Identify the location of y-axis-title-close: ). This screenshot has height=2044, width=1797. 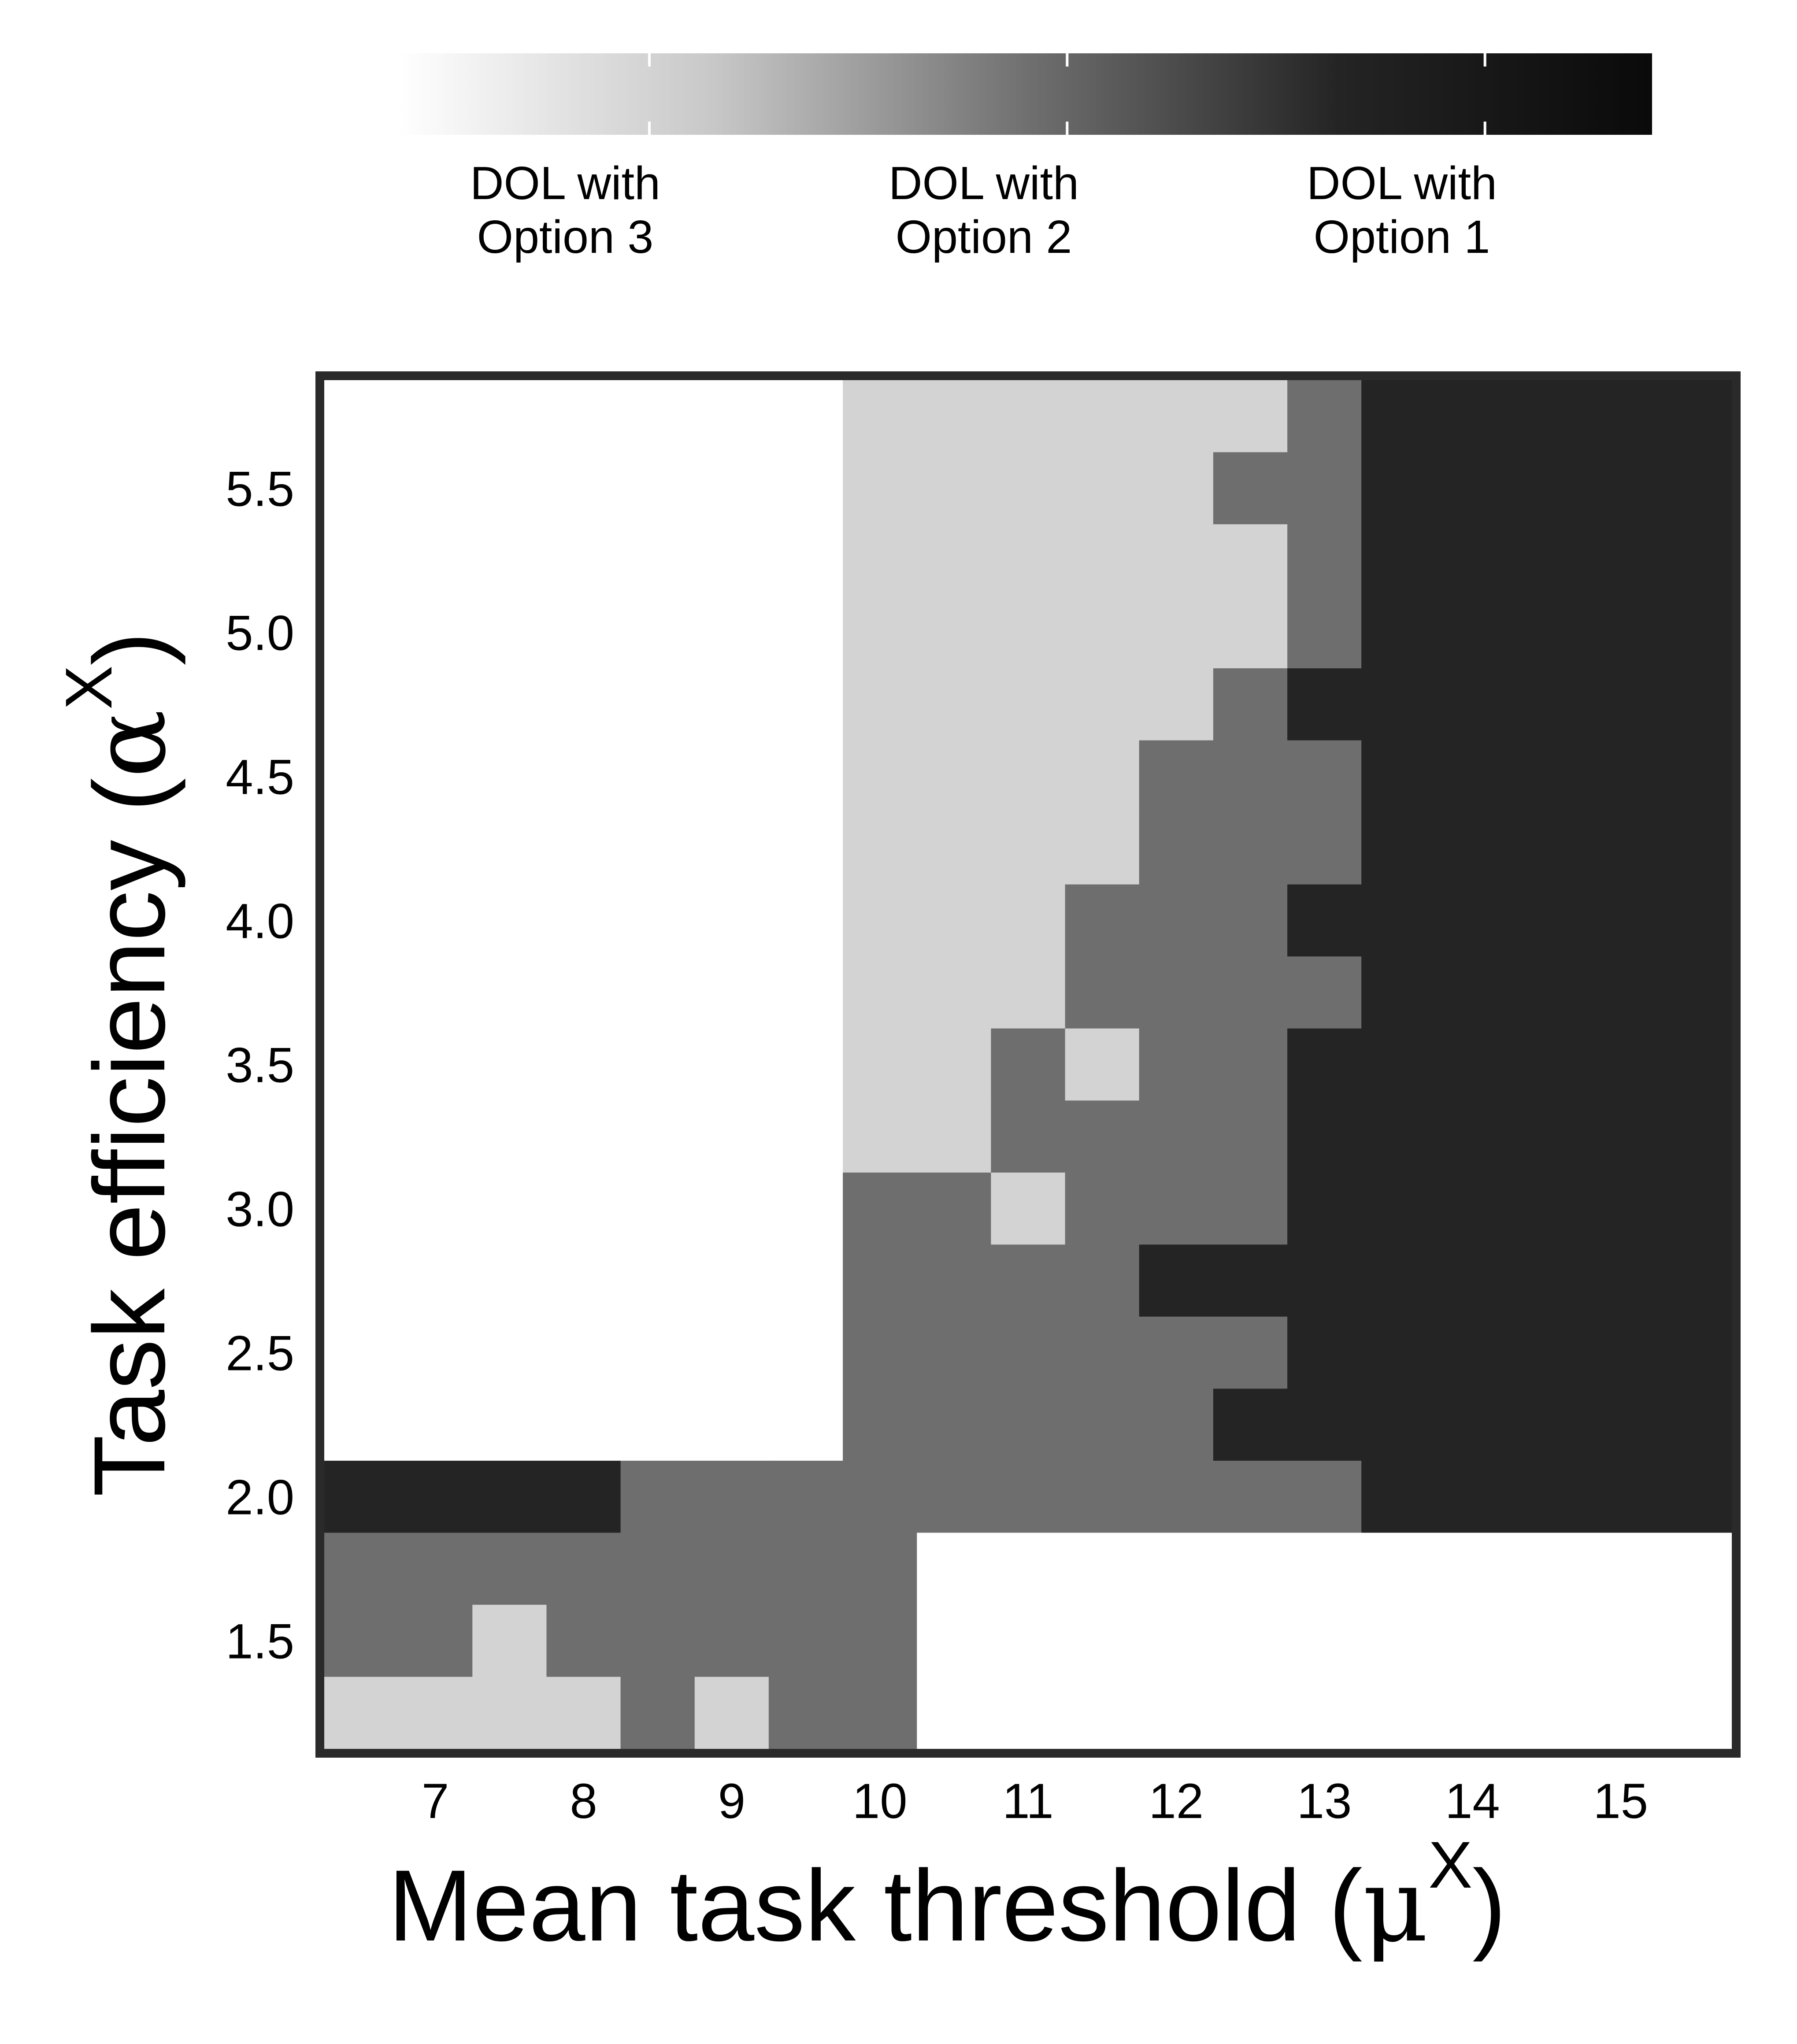
(129, 649).